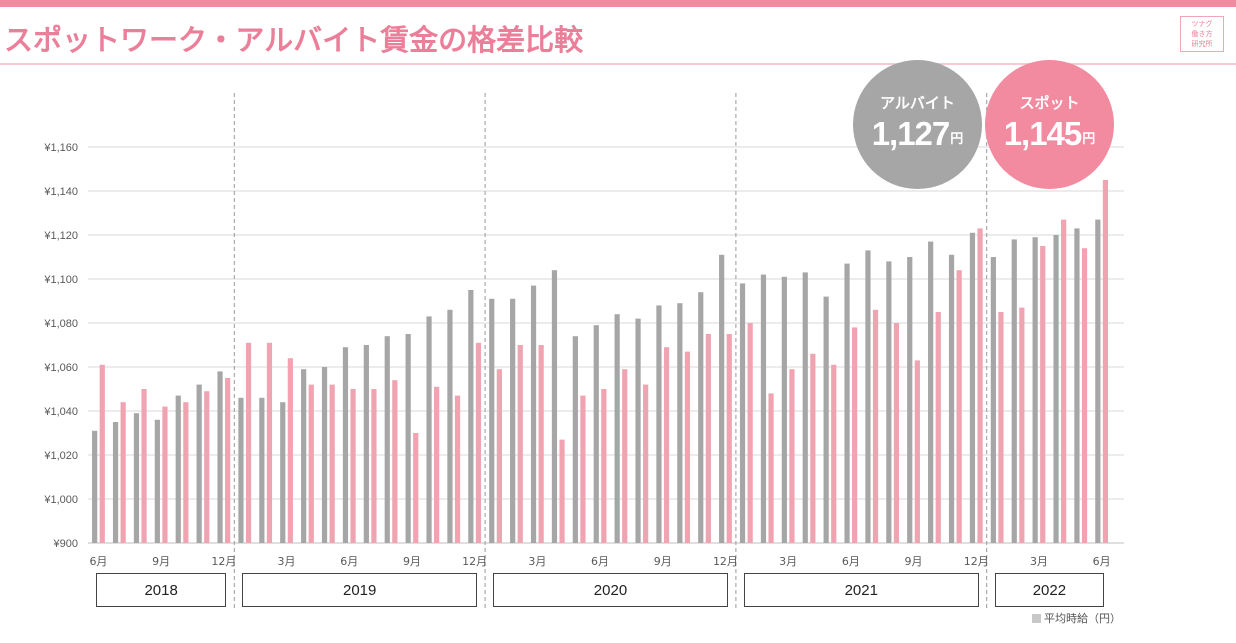  I want to click on page-title: スポットワーク・アルバイト賃金の格差比較, so click(294, 40).